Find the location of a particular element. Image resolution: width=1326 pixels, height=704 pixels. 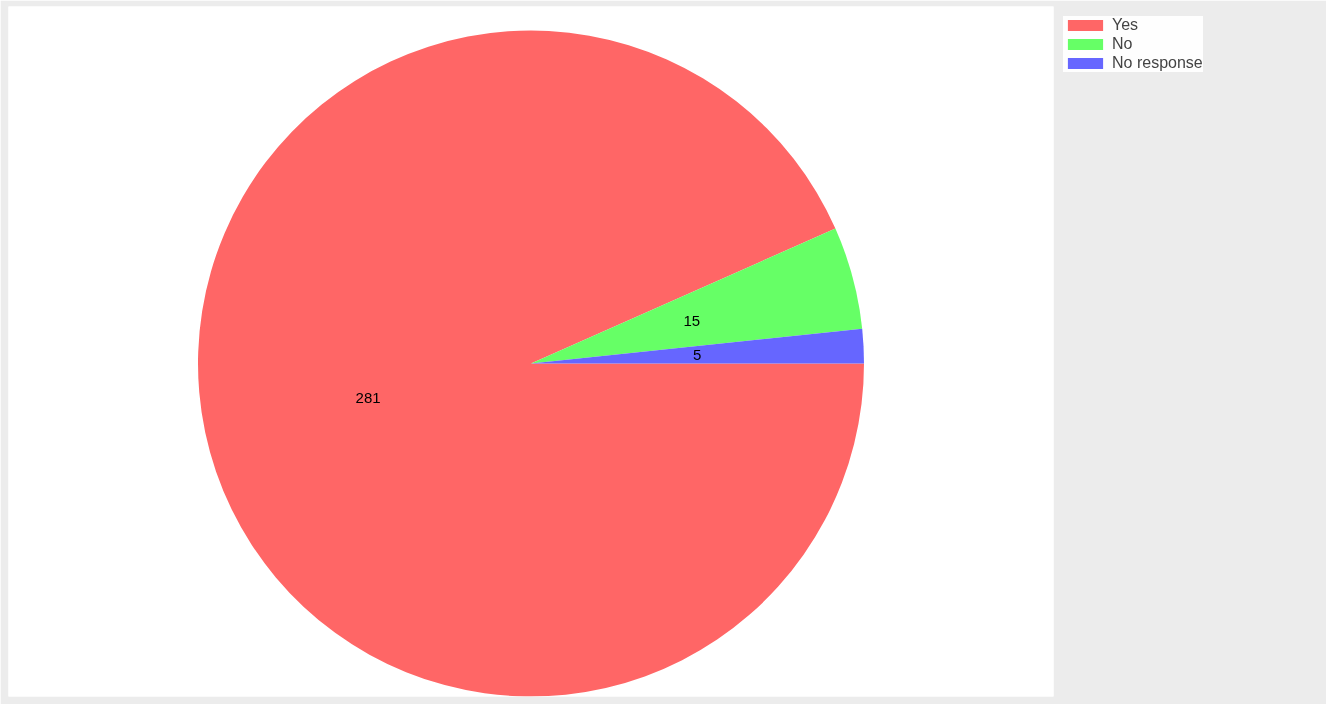

legend-label: No is located at coordinates (1122, 44).